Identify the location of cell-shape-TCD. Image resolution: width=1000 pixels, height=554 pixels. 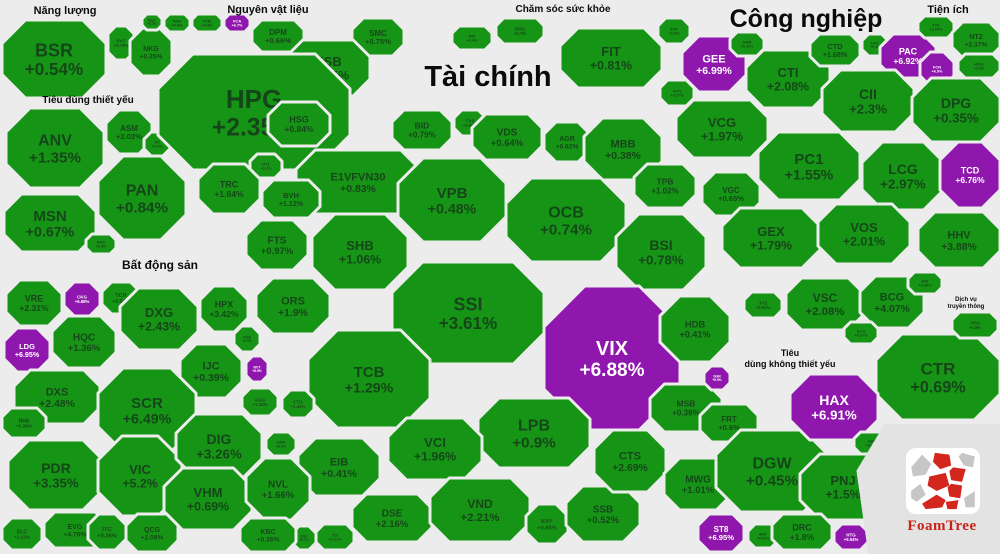
(969, 175).